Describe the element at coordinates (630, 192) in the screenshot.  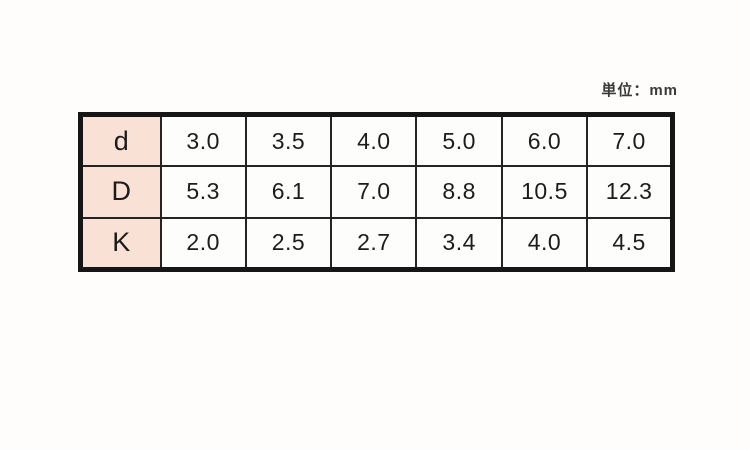
I see `table-cell: 12.3` at that location.